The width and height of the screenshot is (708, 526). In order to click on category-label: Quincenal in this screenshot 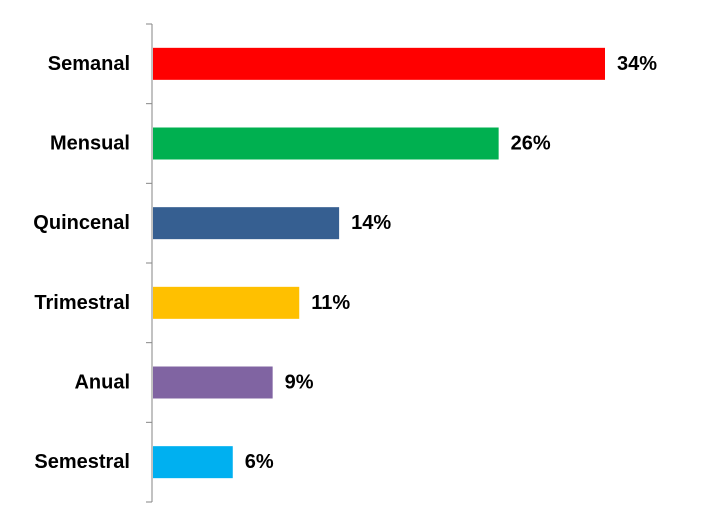, I will do `click(81, 223)`.